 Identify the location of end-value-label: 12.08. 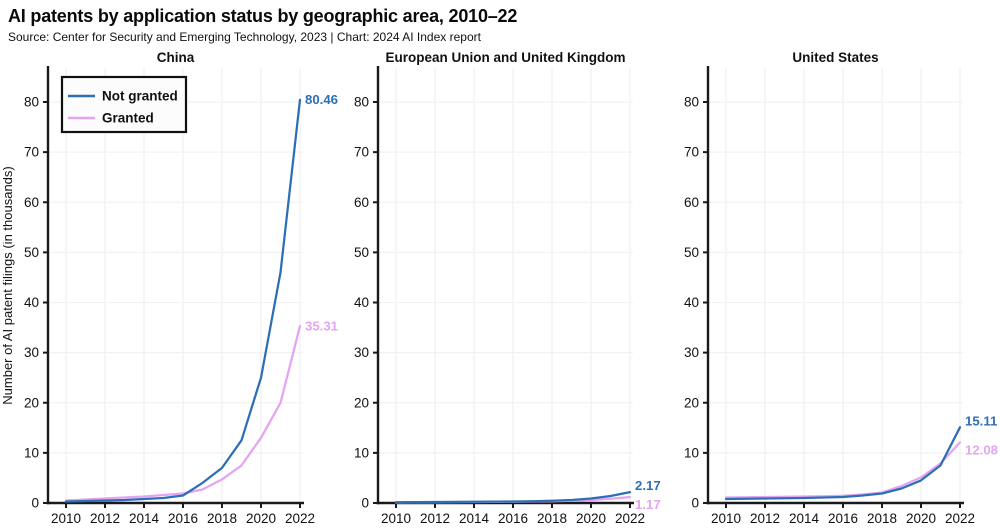
(981, 449).